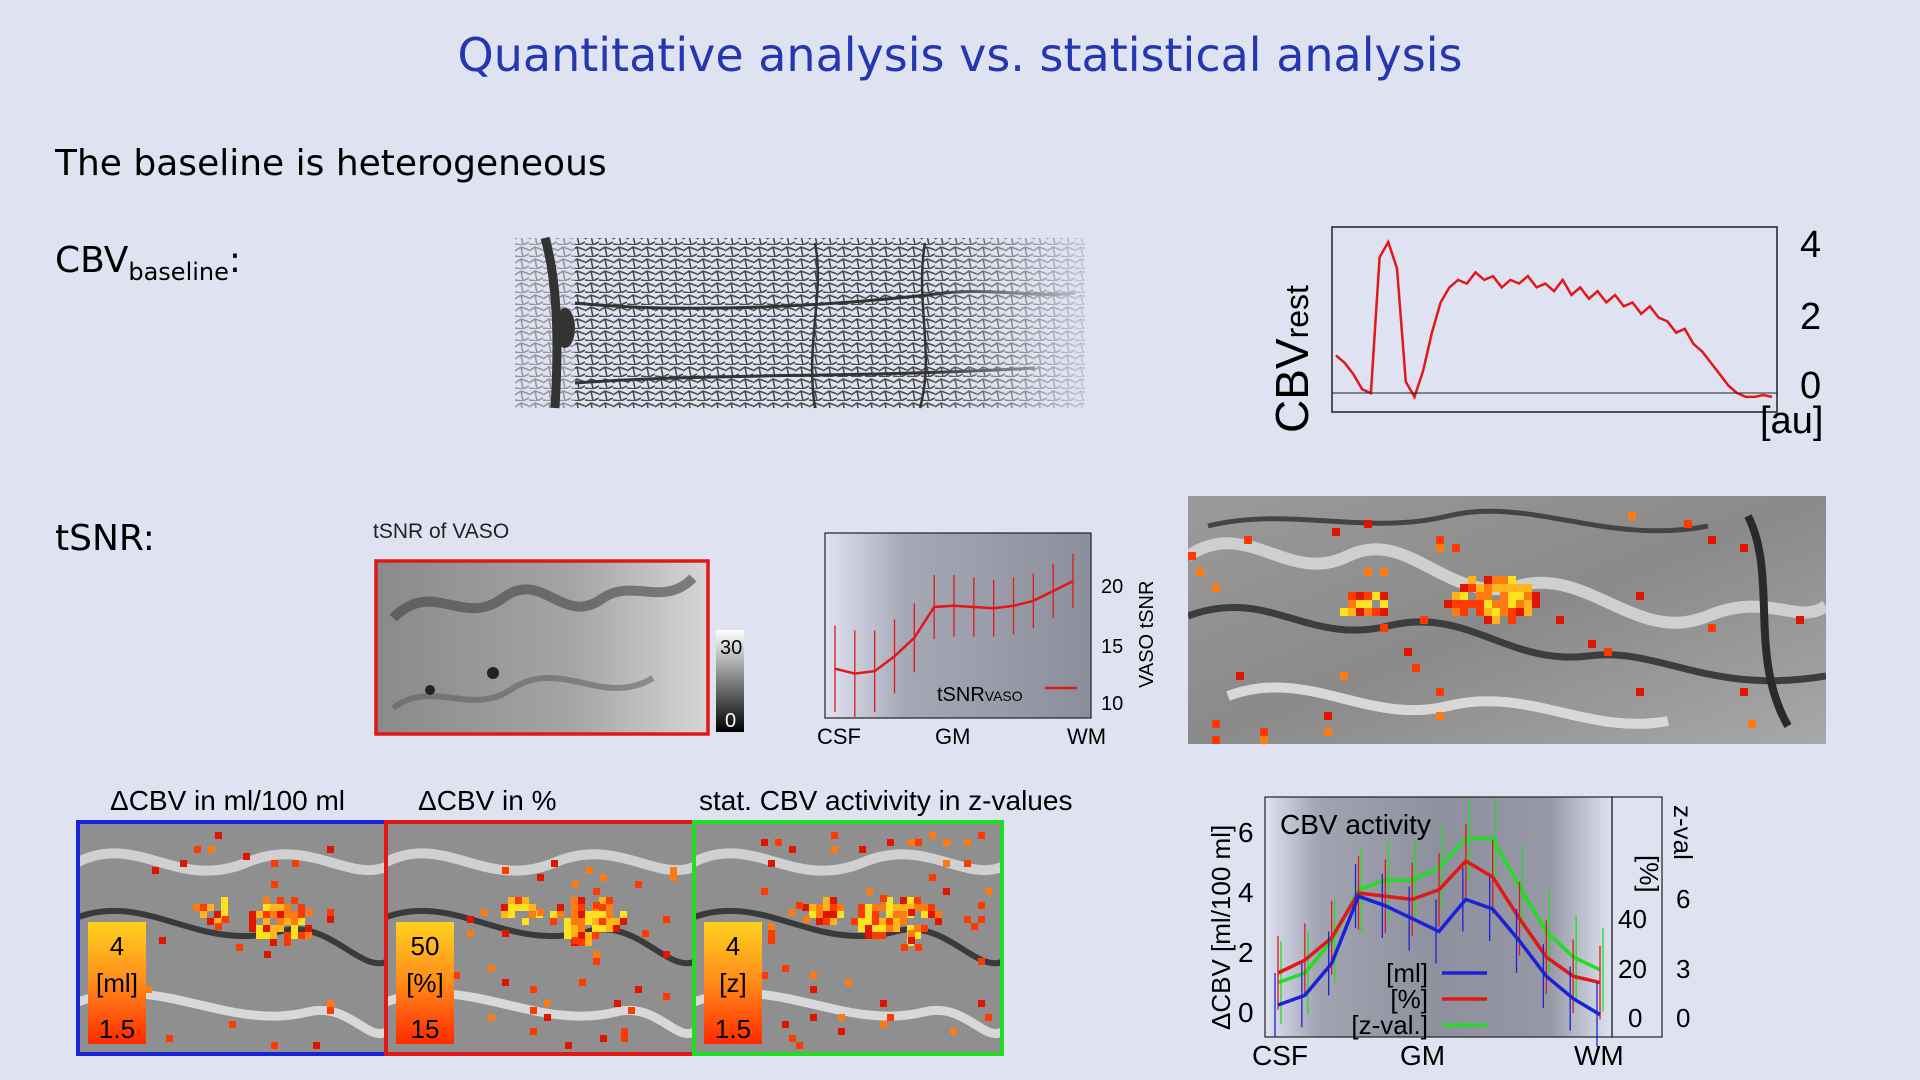 Image resolution: width=1920 pixels, height=1080 pixels. What do you see at coordinates (1246, 952) in the screenshot?
I see `cbv-activity-ytick-left: 2` at bounding box center [1246, 952].